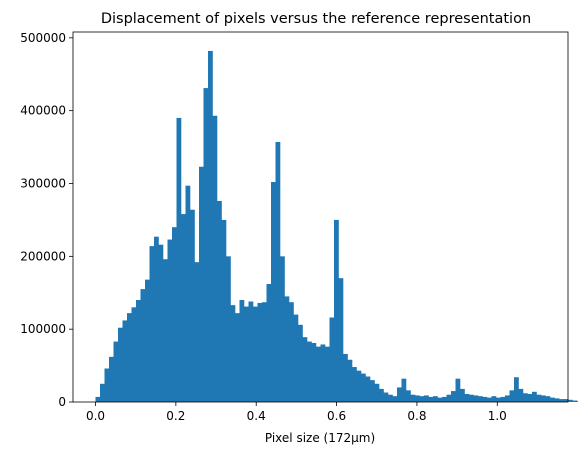 Image resolution: width=578 pixels, height=455 pixels. What do you see at coordinates (336, 416) in the screenshot?
I see `x-tick-label: 0.6` at bounding box center [336, 416].